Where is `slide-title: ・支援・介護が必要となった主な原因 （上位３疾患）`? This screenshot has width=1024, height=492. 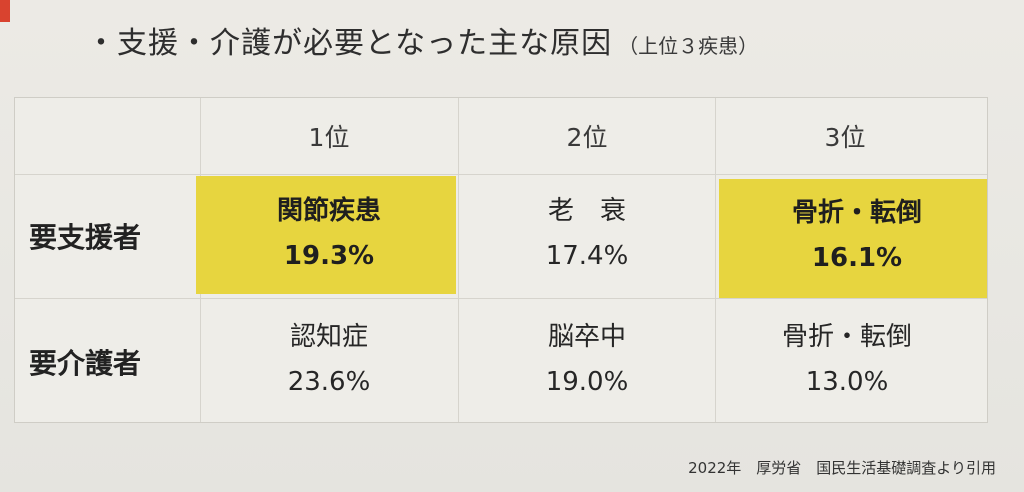
slide-title: ・支援・介護が必要となった主な原因 （上位３疾患） is located at coordinates (536, 40).